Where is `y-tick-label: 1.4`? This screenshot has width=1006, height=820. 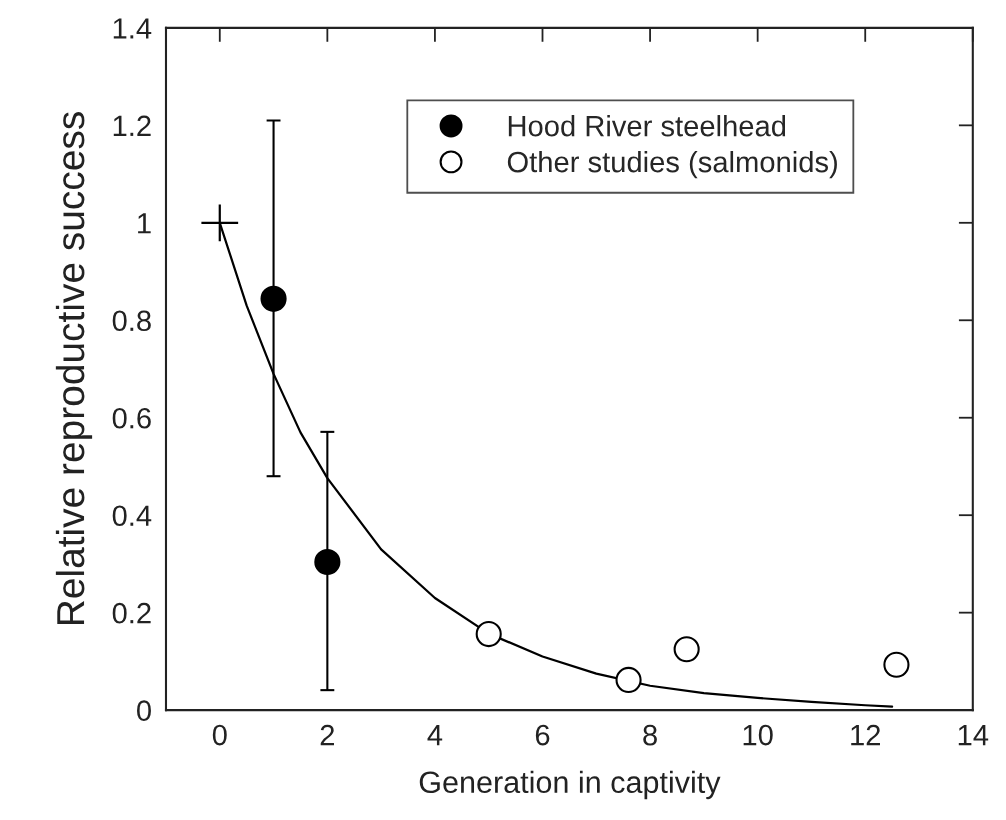 y-tick-label: 1.4 is located at coordinates (132, 28).